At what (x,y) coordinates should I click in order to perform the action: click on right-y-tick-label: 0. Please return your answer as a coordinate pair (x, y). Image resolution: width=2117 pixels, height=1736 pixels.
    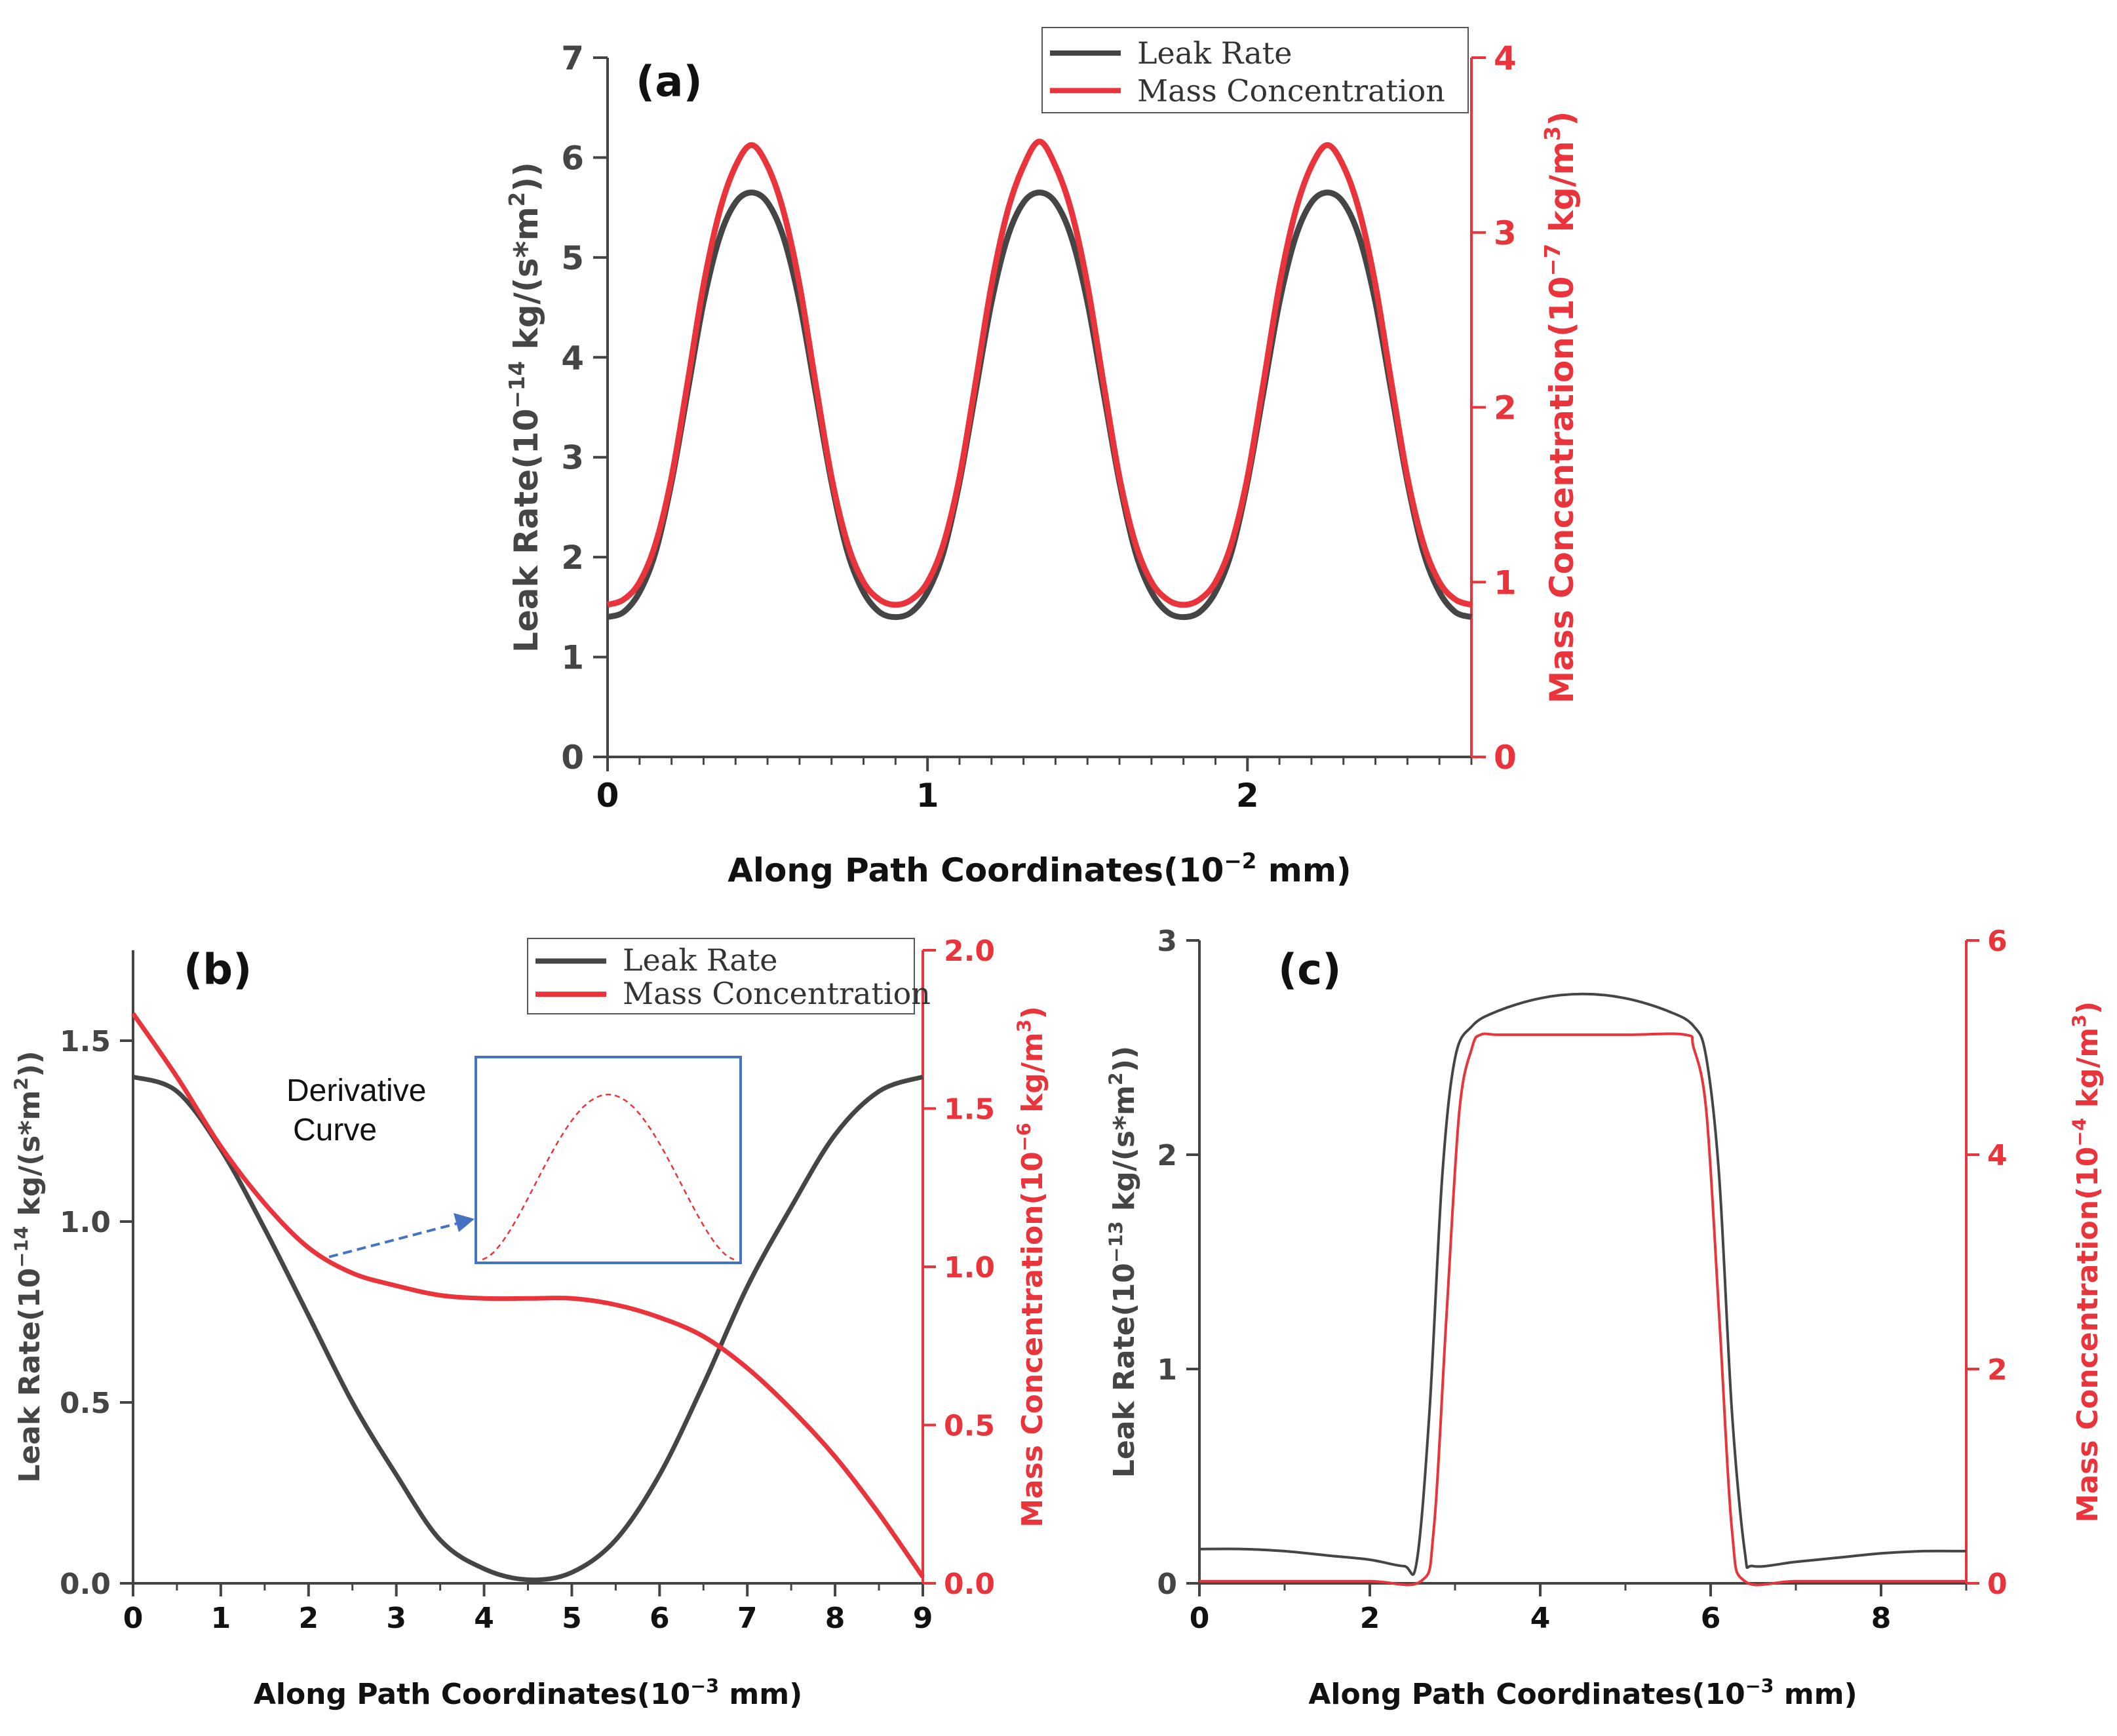
    Looking at the image, I should click on (1505, 758).